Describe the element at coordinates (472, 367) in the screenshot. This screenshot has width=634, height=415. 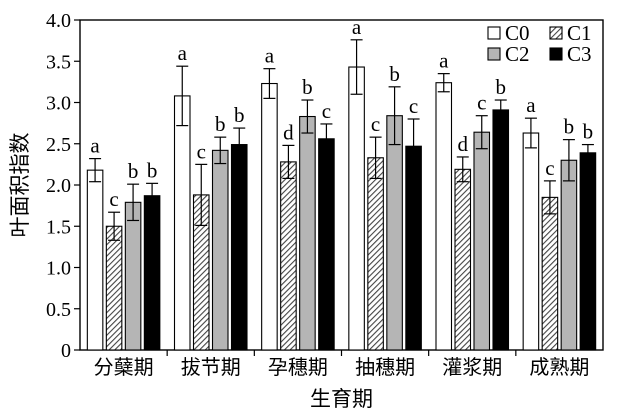
I see `x-tick-label: 灌浆期` at that location.